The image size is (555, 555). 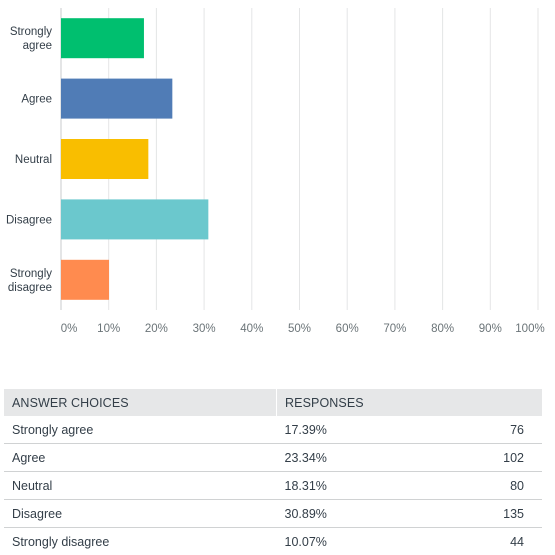 I want to click on table-row: Neutral 18.31% 80, so click(x=273, y=485).